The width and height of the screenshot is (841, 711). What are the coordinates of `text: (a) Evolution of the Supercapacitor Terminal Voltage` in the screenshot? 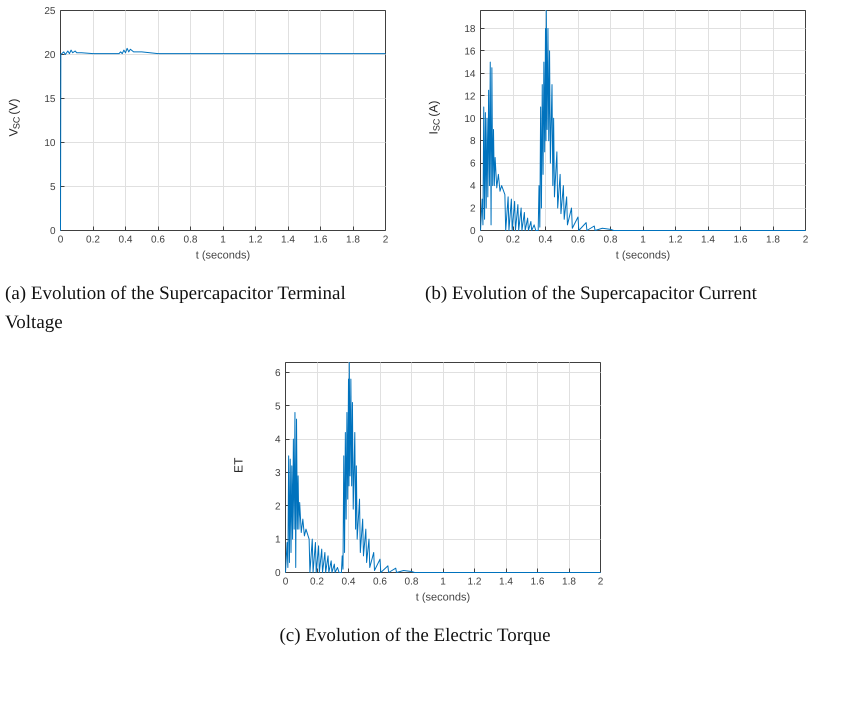 It's located at (176, 308).